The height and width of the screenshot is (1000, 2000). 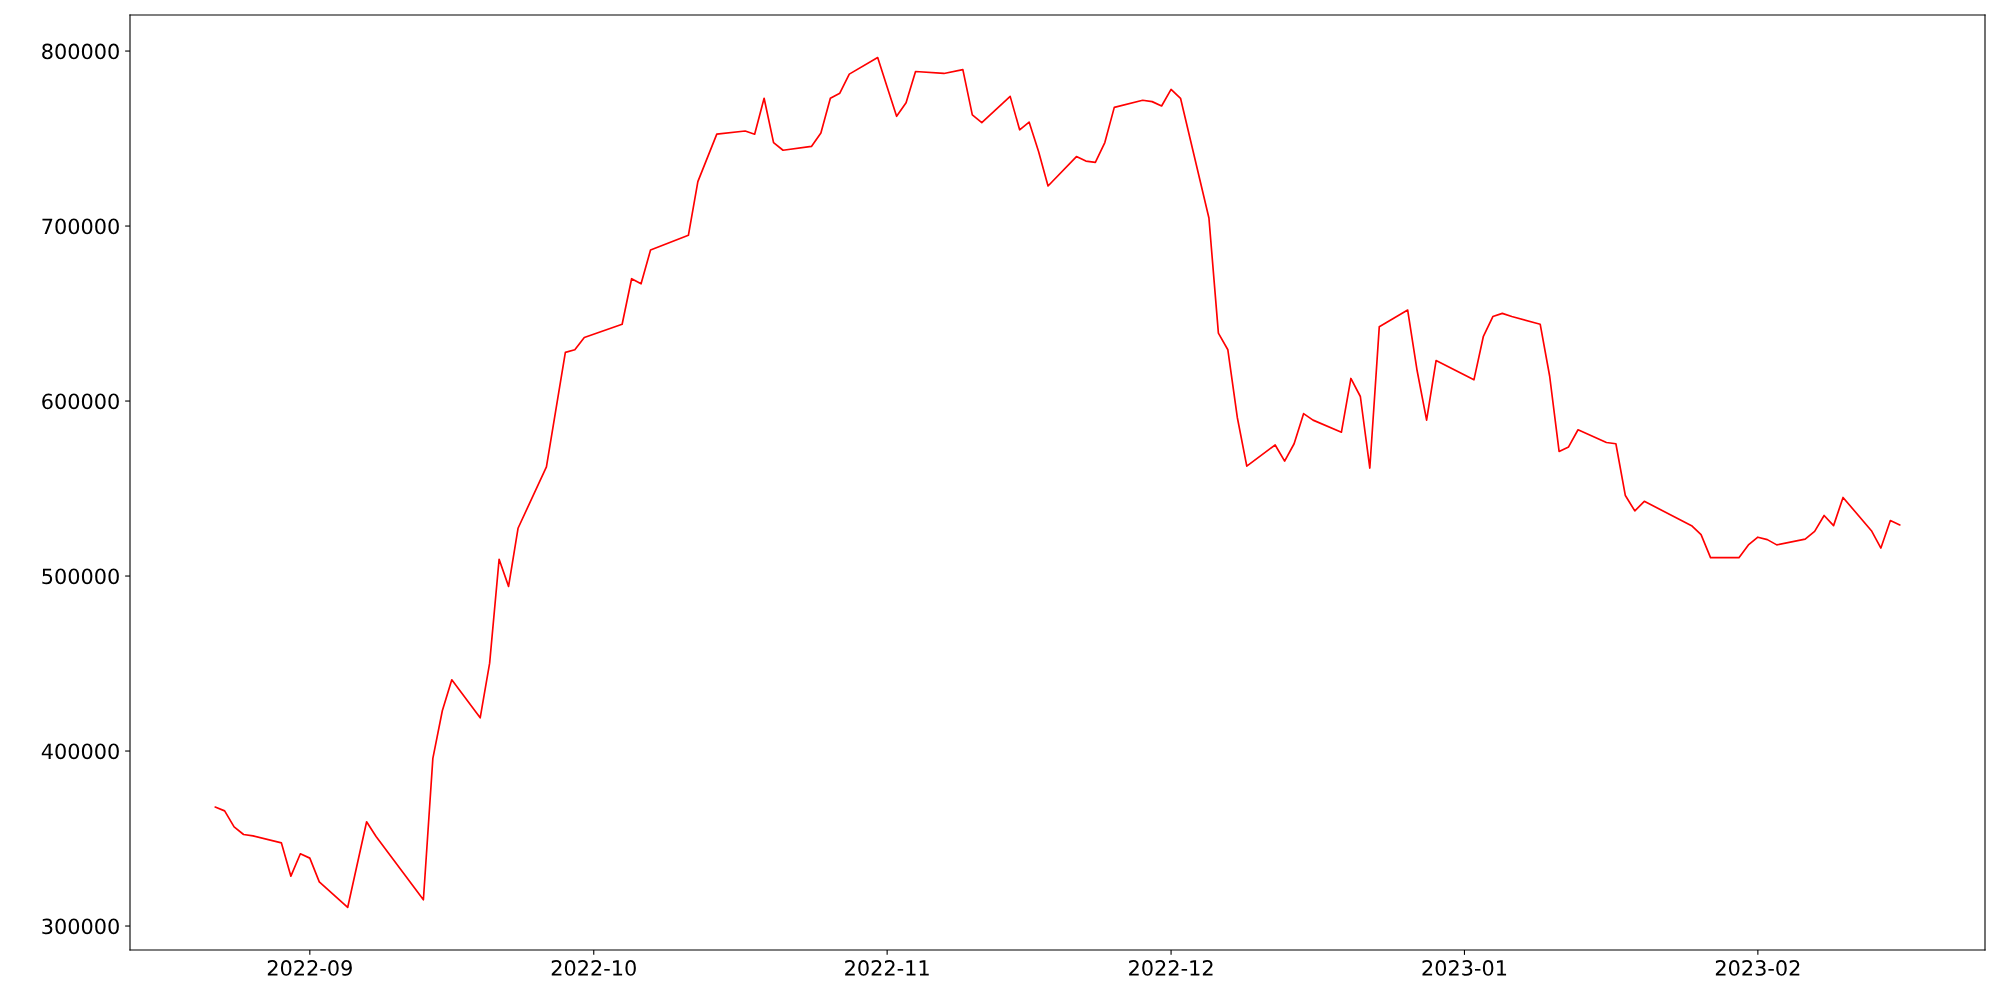 I want to click on y-tick-label: 300000, so click(x=80, y=926).